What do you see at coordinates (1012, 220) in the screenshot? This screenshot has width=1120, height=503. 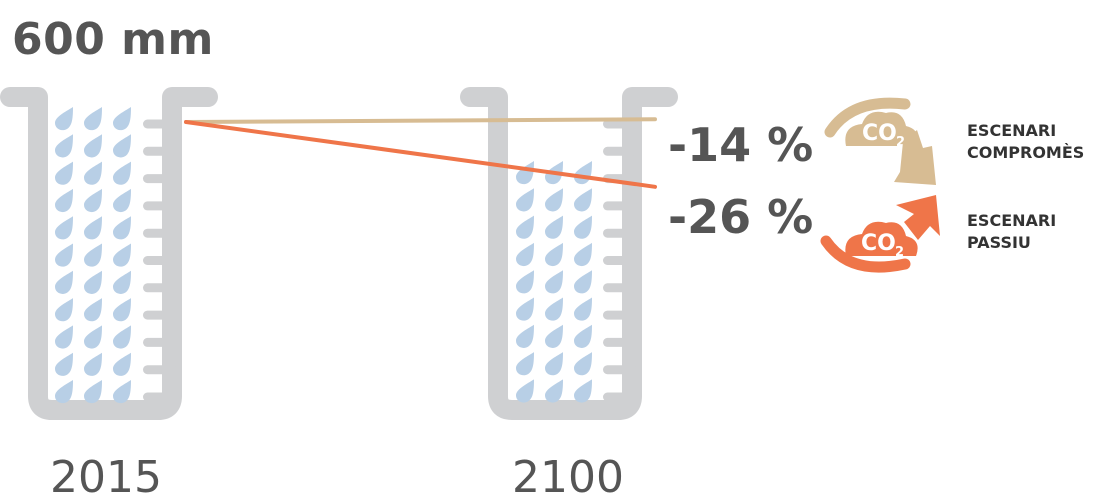 I see `scenario-label-passiu-line1: ESCENARI` at bounding box center [1012, 220].